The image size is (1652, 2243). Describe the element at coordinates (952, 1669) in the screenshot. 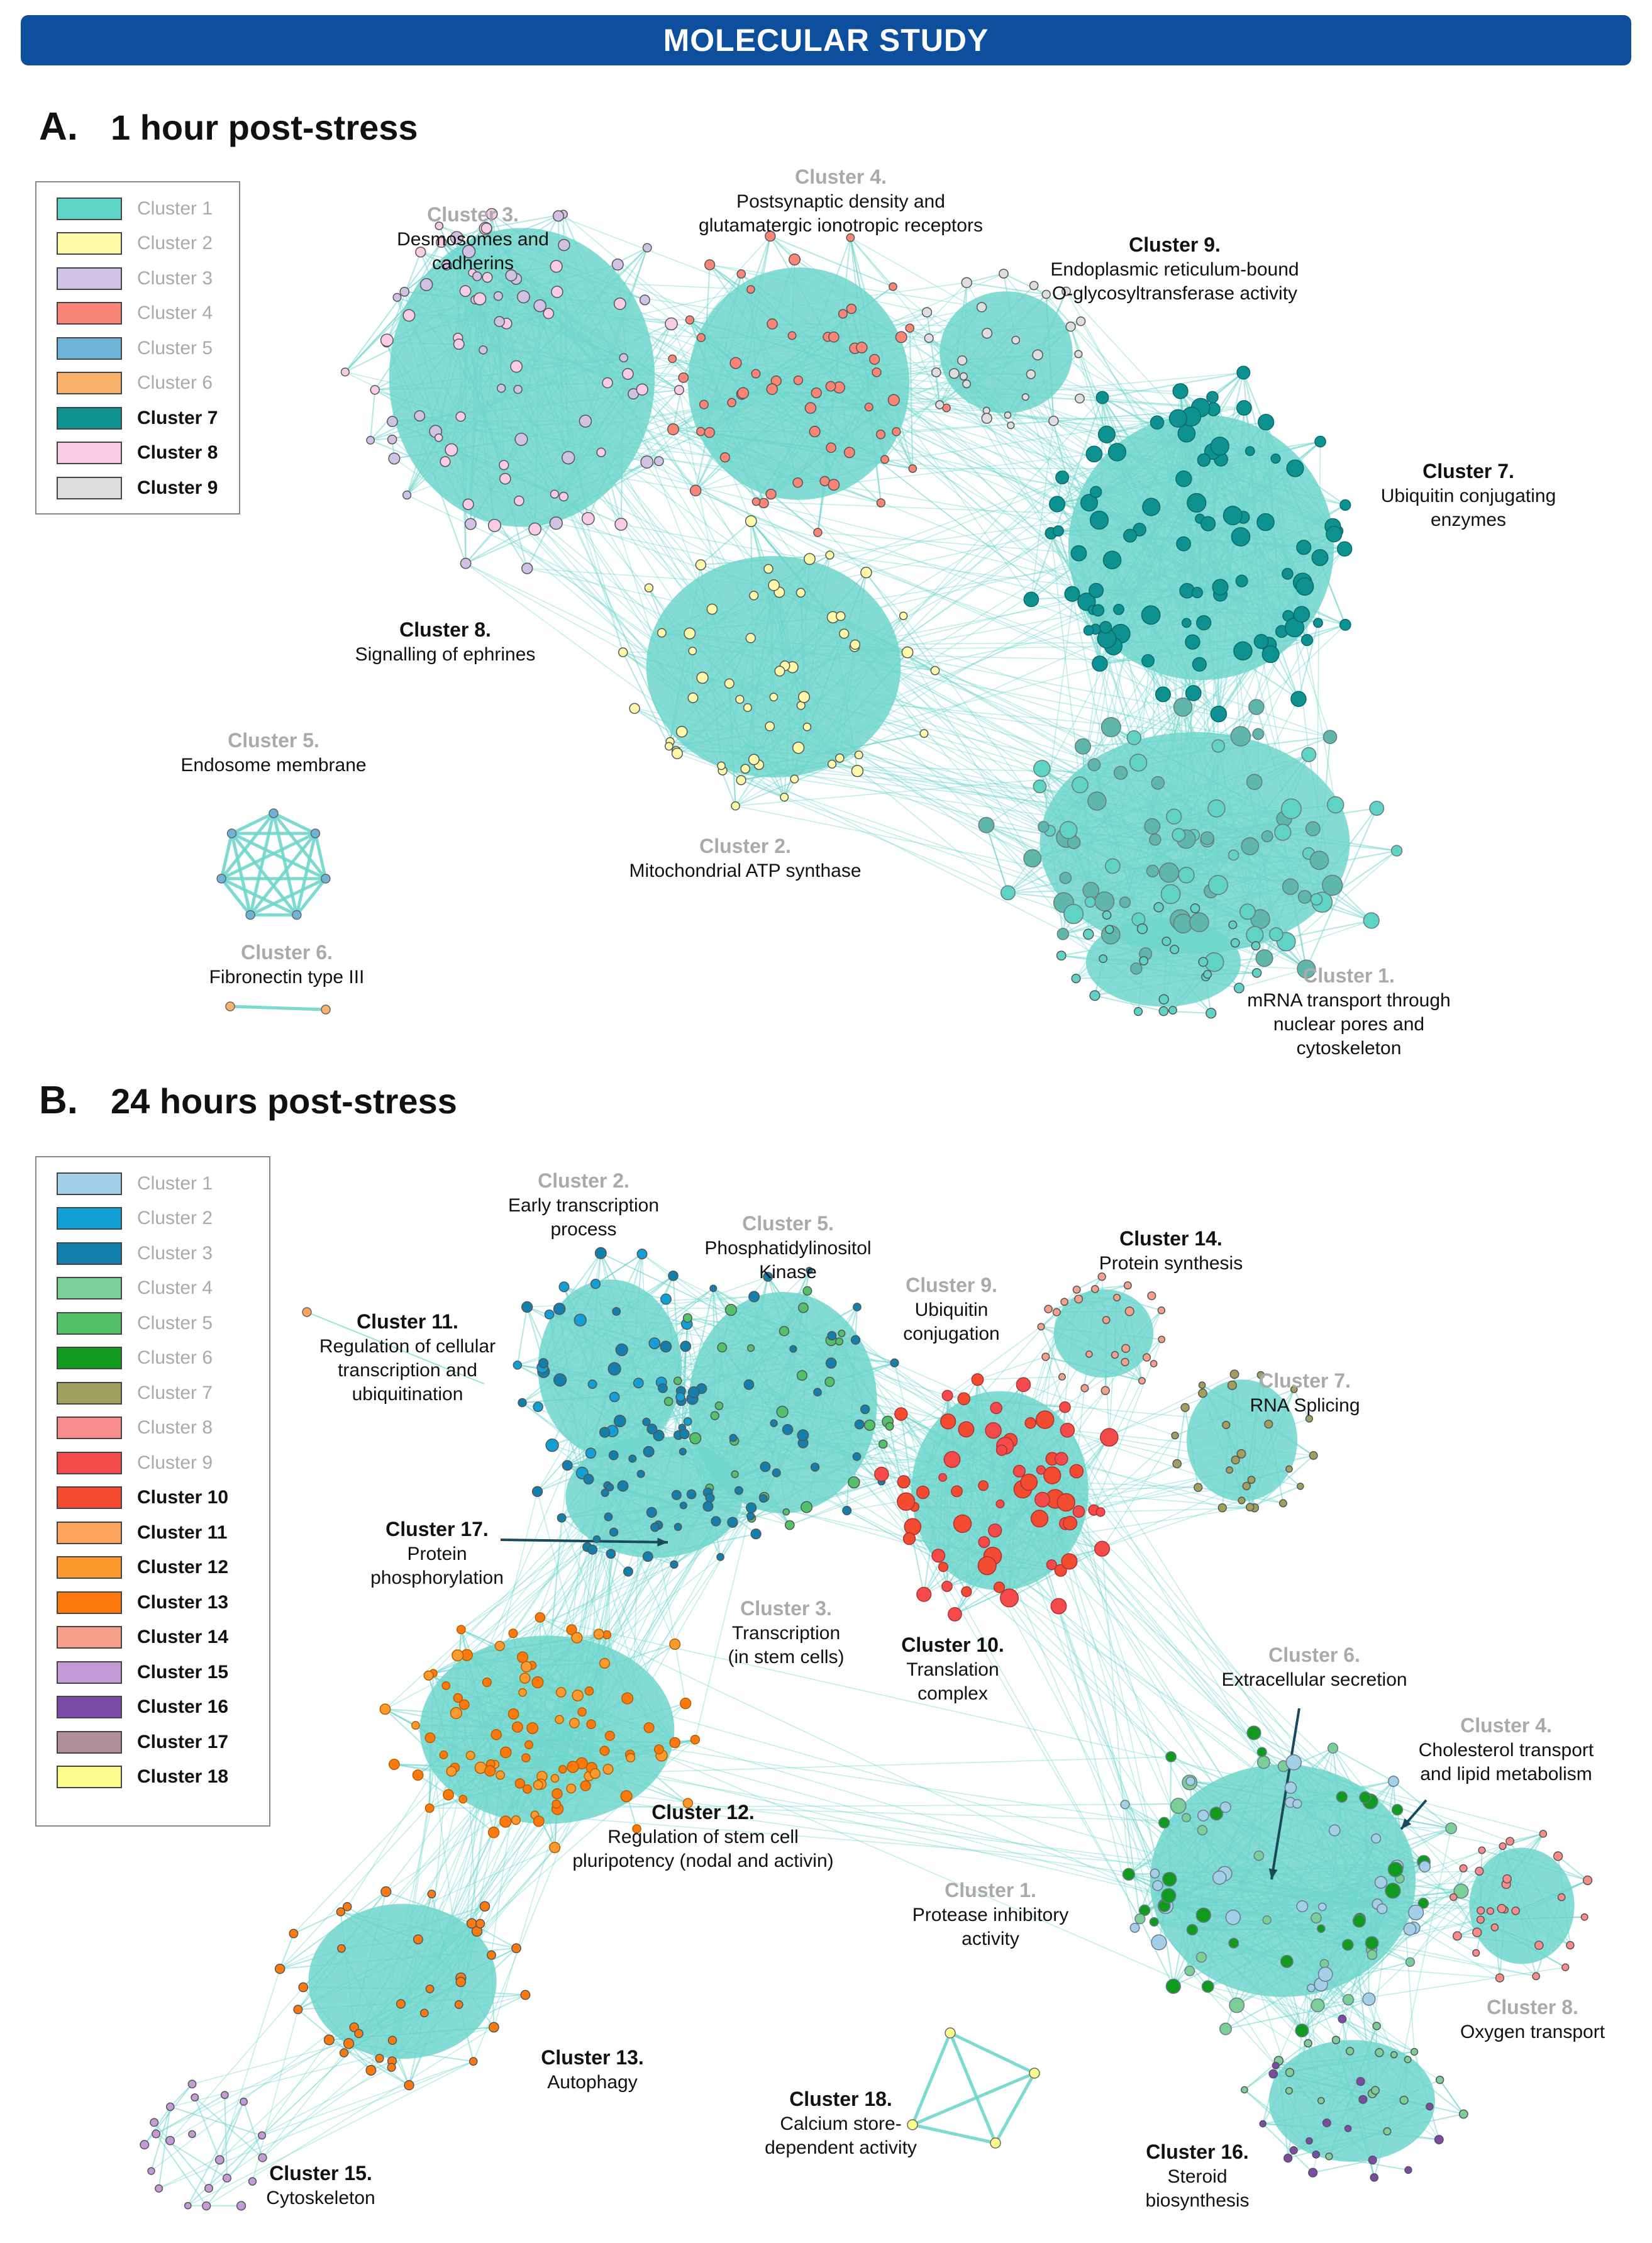

I see `cluster-label-b-c10: Cluster 10. Translation complex` at that location.